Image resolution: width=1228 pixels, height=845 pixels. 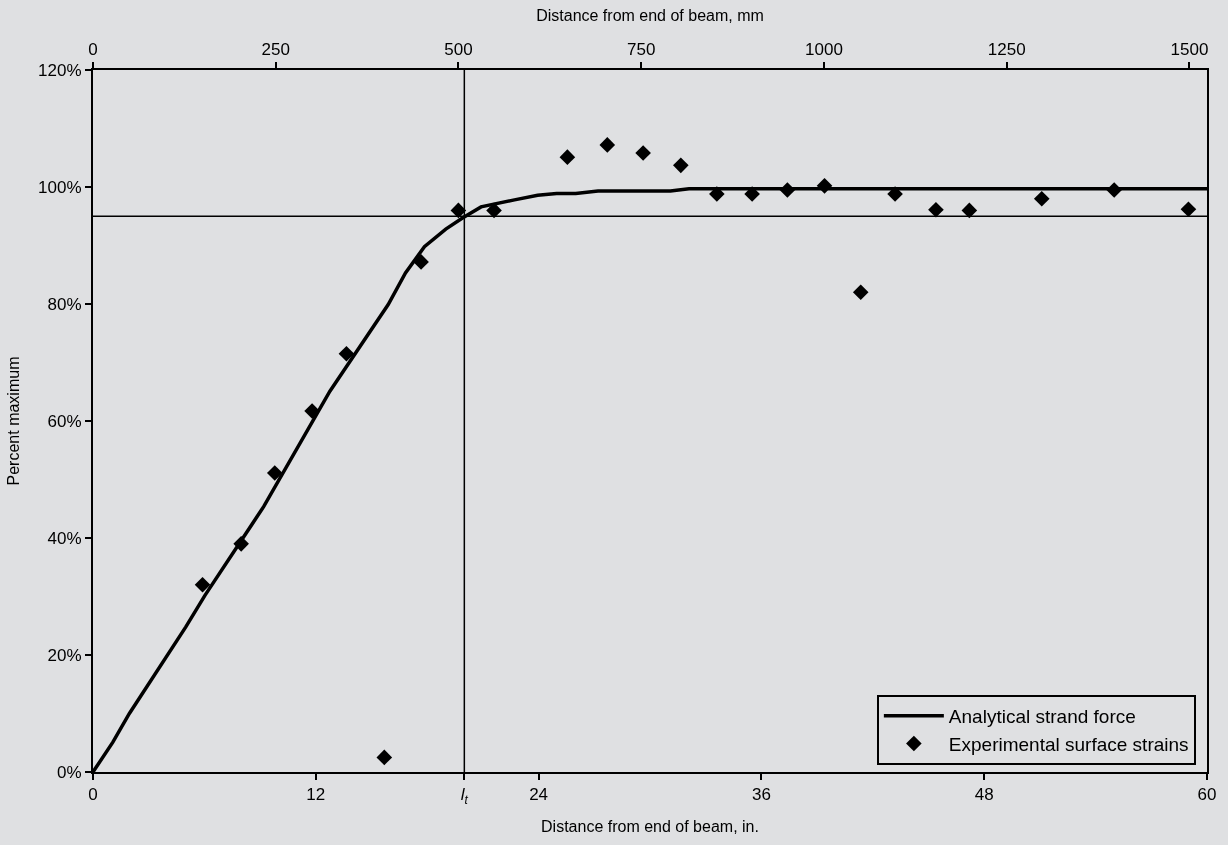 What do you see at coordinates (69, 772) in the screenshot?
I see `y-tick-label: 0%` at bounding box center [69, 772].